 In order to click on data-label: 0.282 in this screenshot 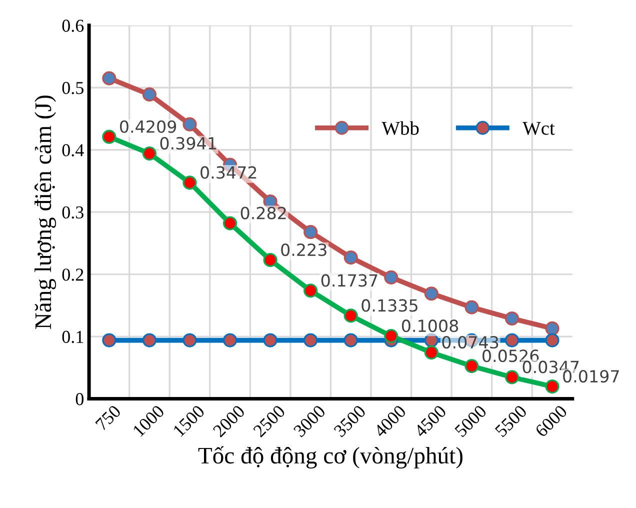, I will do `click(263, 213)`.